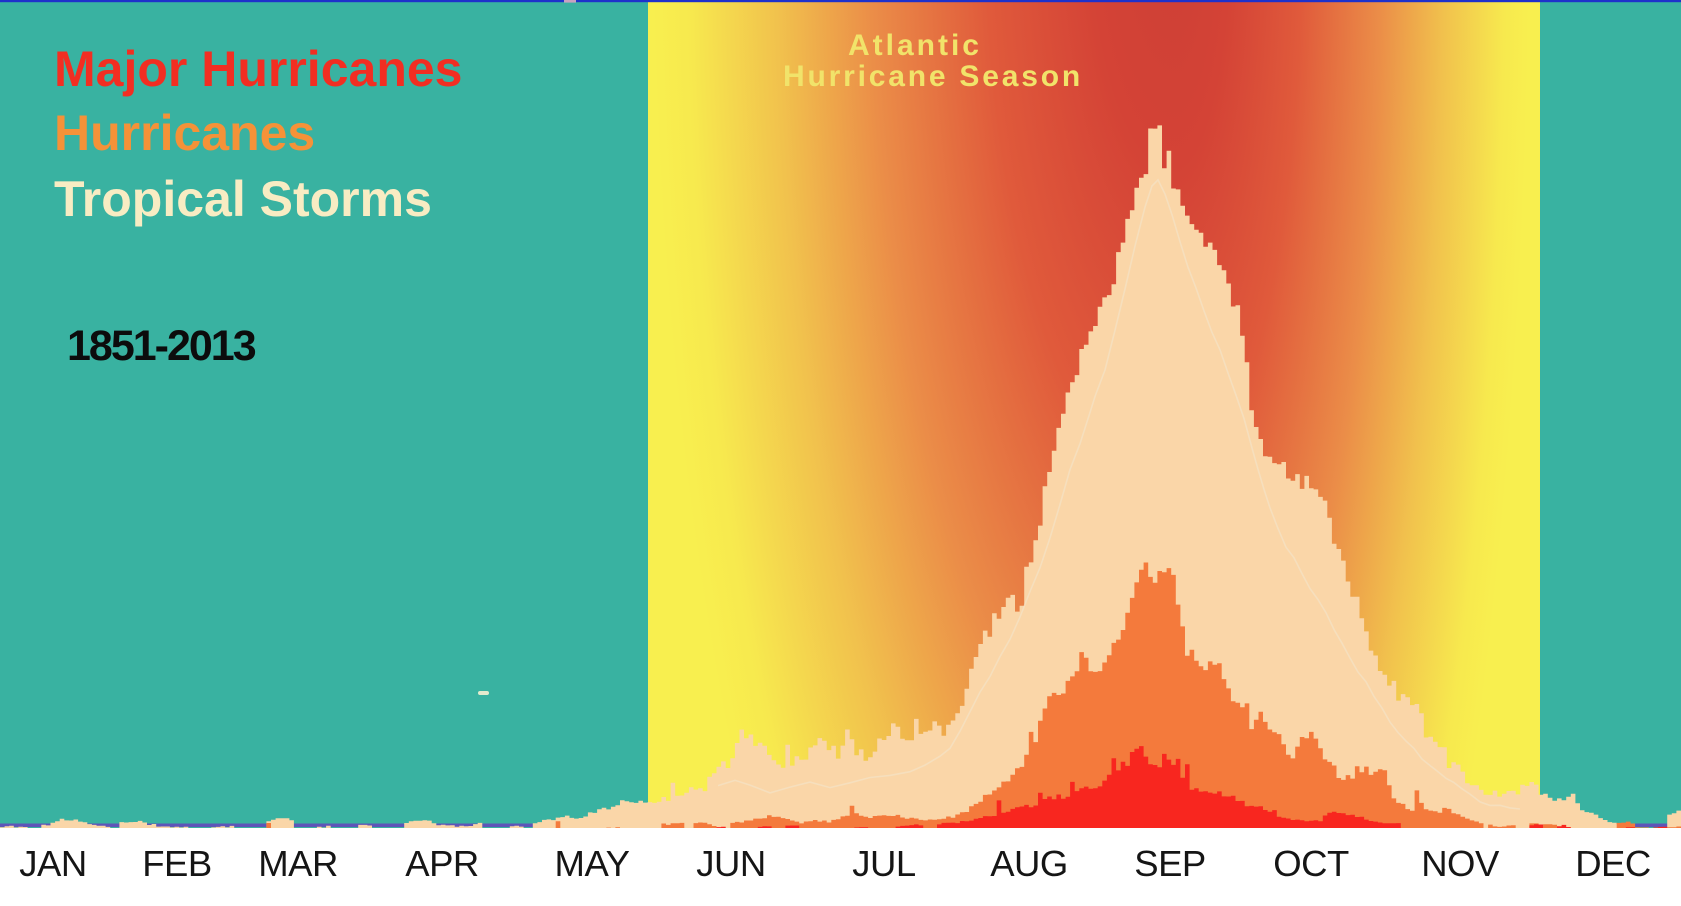 The height and width of the screenshot is (906, 1681). I want to click on svg-text: Atlantic, so click(915, 45).